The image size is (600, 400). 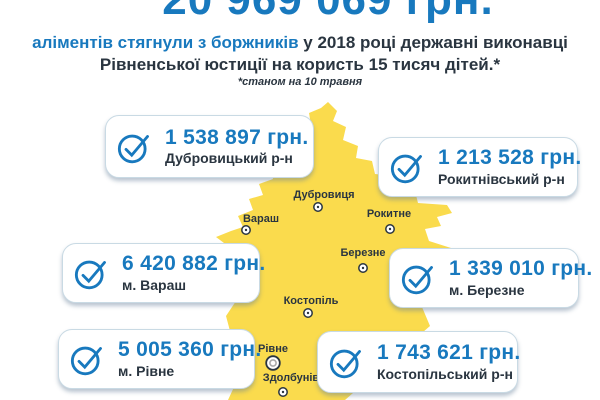 What do you see at coordinates (318, 207) in the screenshot?
I see `town-marker-dubrovytsia` at bounding box center [318, 207].